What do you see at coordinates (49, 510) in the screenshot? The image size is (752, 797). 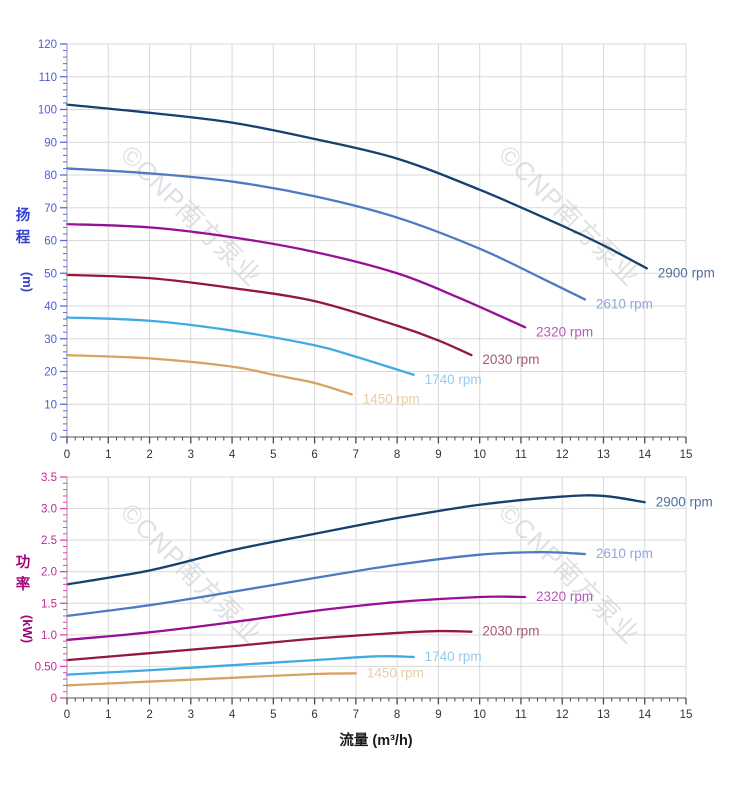 I see `y-tick-label: 3.0` at bounding box center [49, 510].